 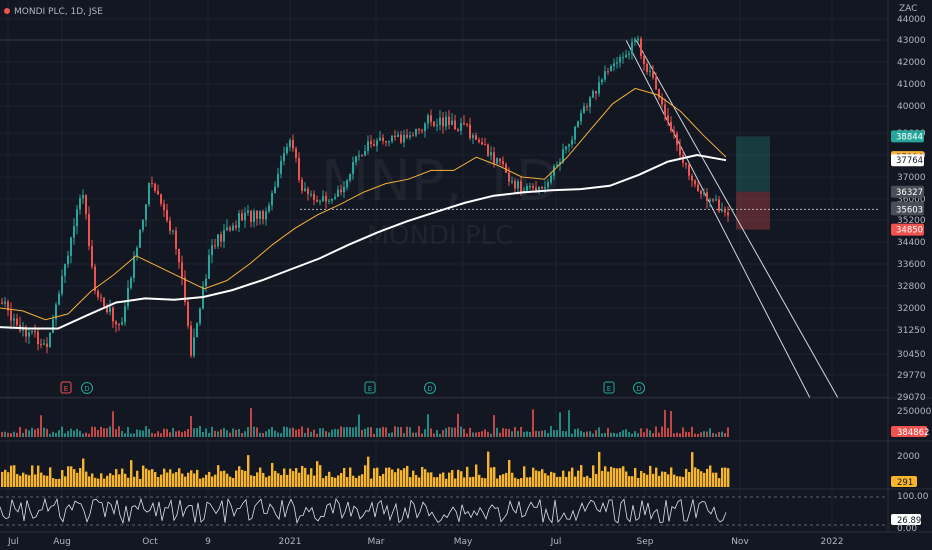 I want to click on time-axis-tick: Oct, so click(x=150, y=542).